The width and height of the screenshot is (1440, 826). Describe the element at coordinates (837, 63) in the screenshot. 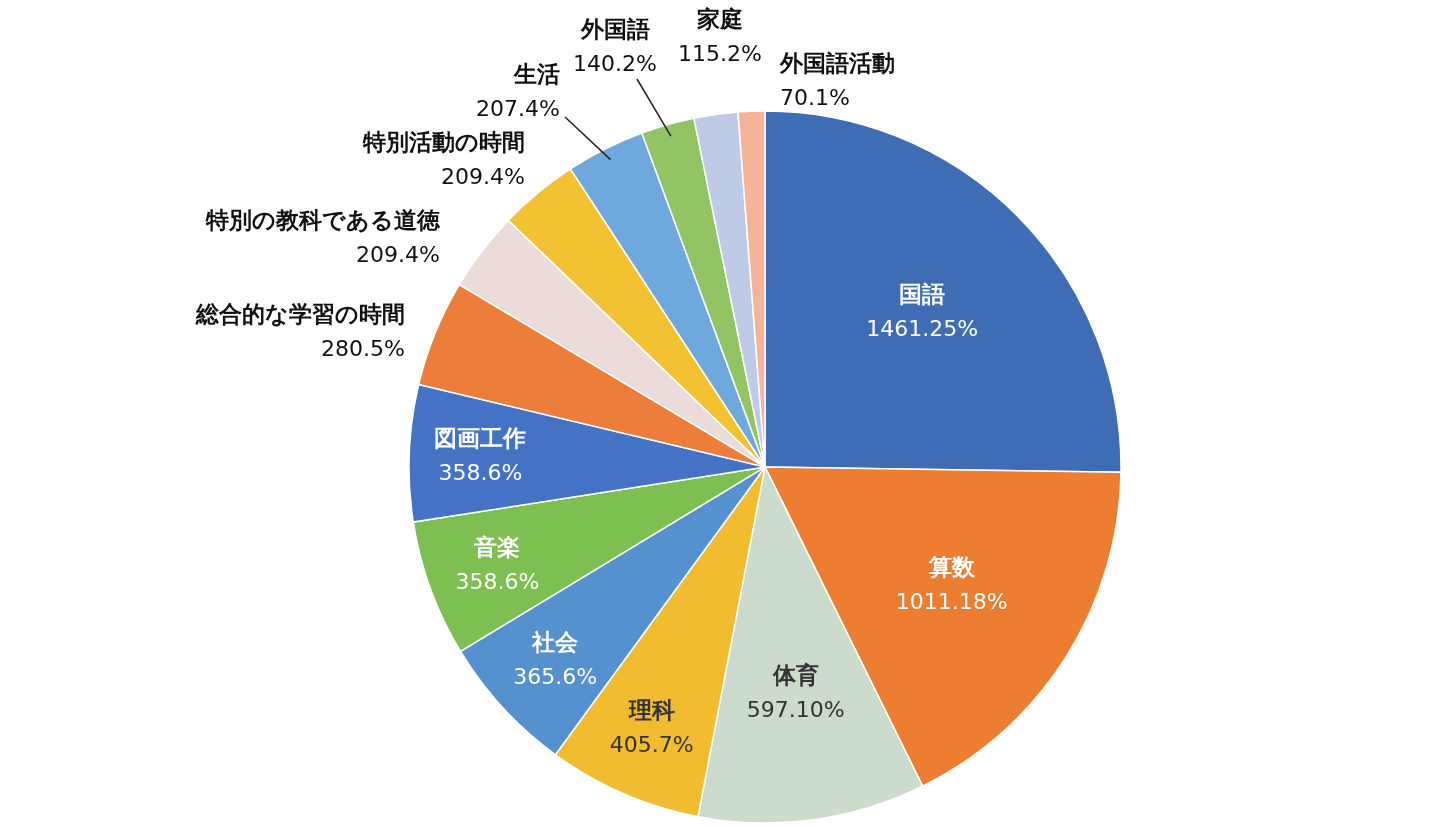

I see `slice-label: 外国語活動` at that location.